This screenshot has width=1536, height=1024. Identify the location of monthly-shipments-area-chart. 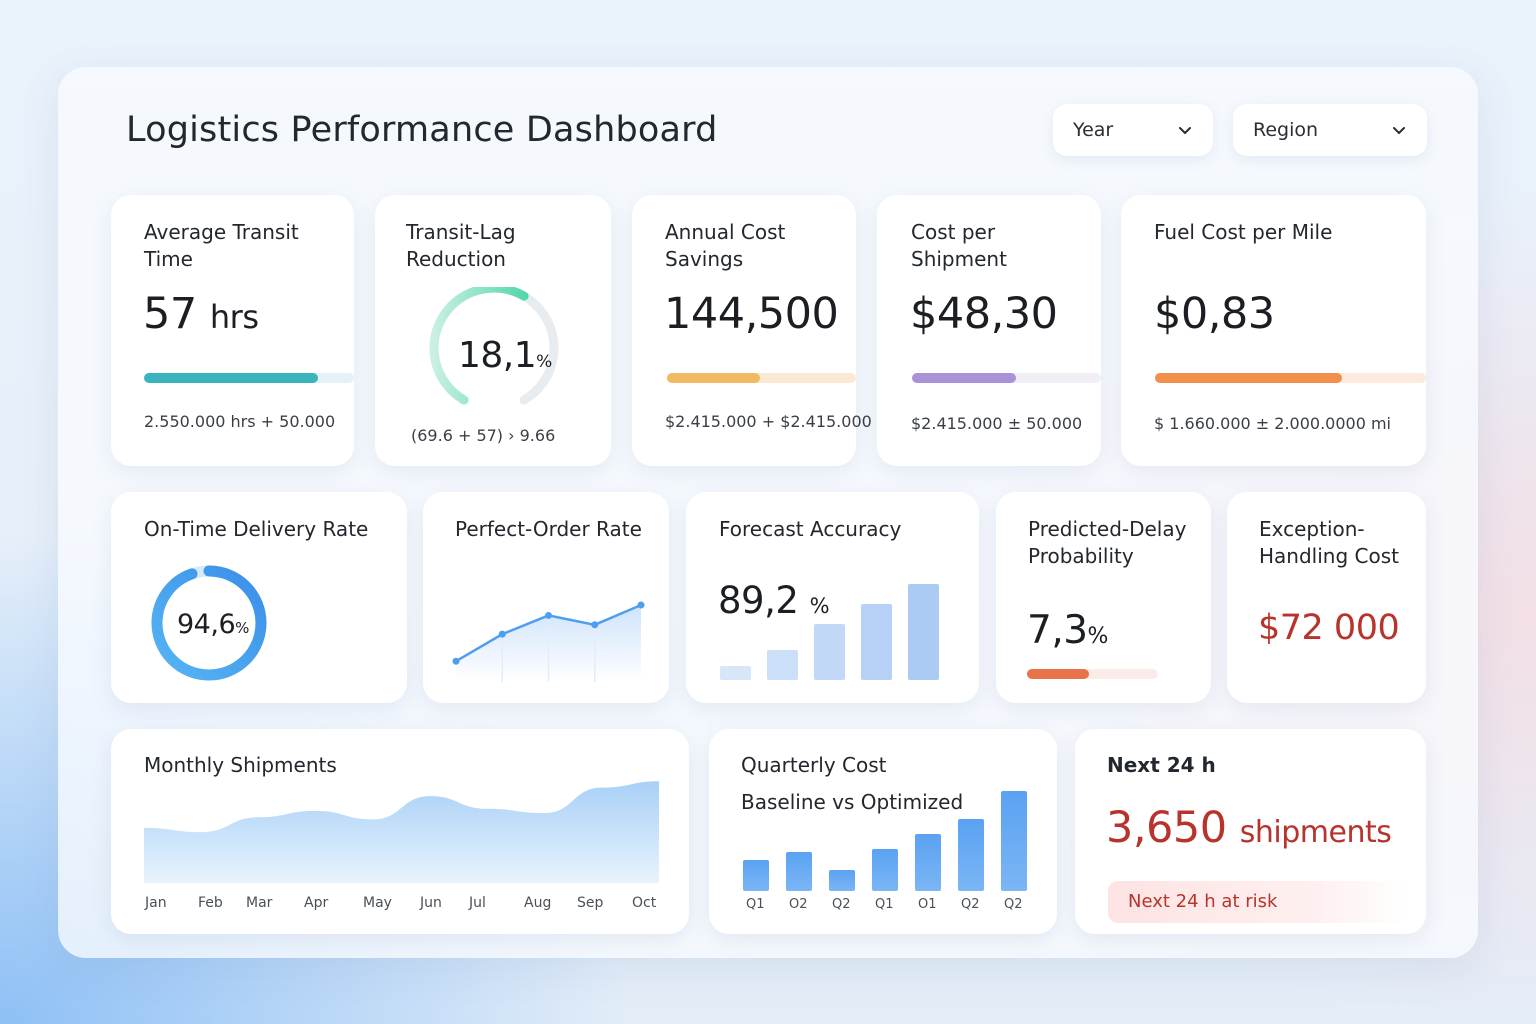
(401, 832).